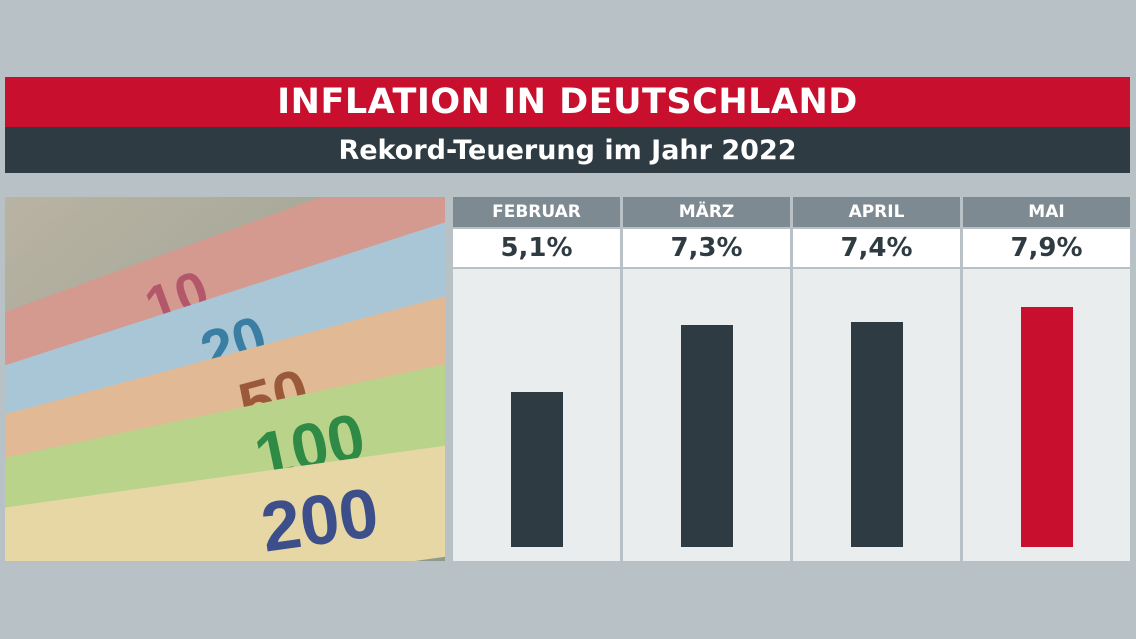  I want to click on value-label: 7,9%, so click(1046, 248).